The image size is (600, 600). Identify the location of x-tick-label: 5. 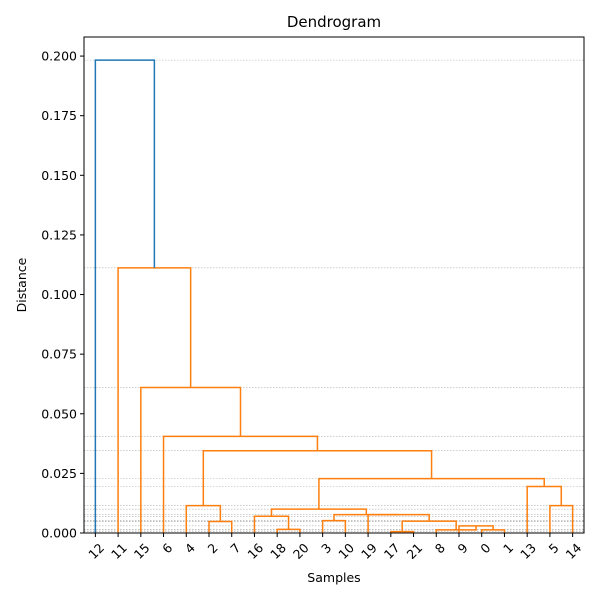
(553, 548).